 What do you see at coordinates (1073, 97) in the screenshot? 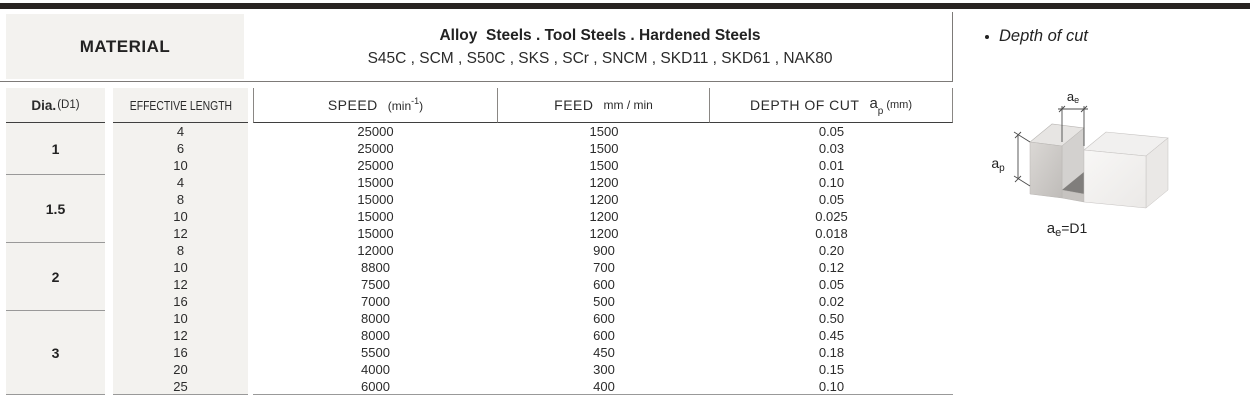
I see `ae-label: ae` at bounding box center [1073, 97].